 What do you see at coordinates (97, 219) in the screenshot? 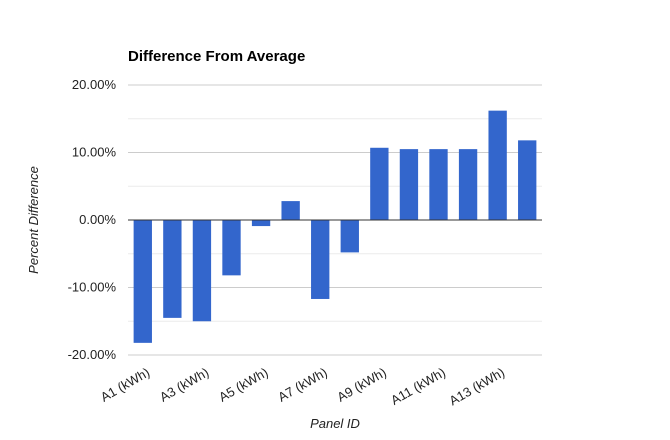
I see `y-tick-label: 0.00%` at bounding box center [97, 219].